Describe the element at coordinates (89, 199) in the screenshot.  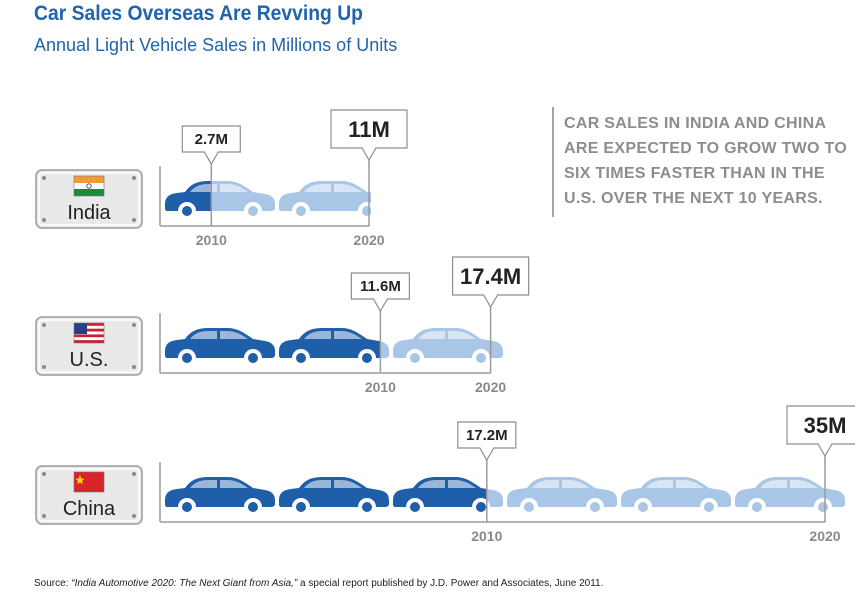
I see `license-plate: India` at that location.